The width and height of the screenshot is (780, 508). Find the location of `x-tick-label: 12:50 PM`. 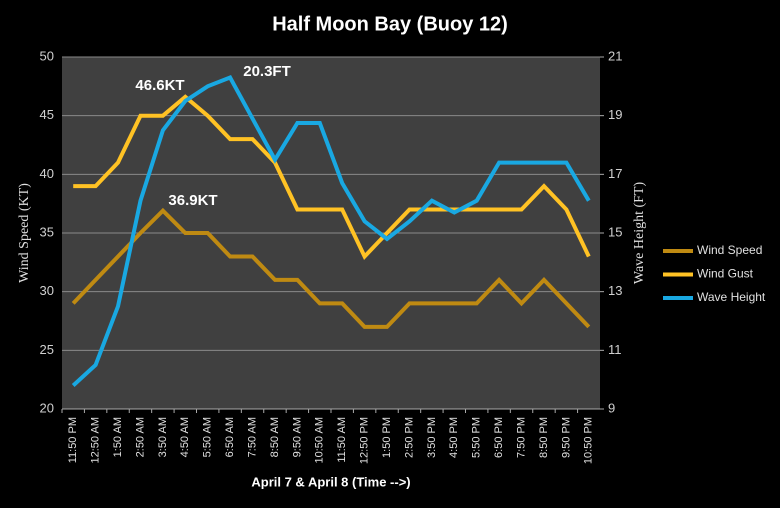

x-tick-label: 12:50 PM is located at coordinates (365, 440).